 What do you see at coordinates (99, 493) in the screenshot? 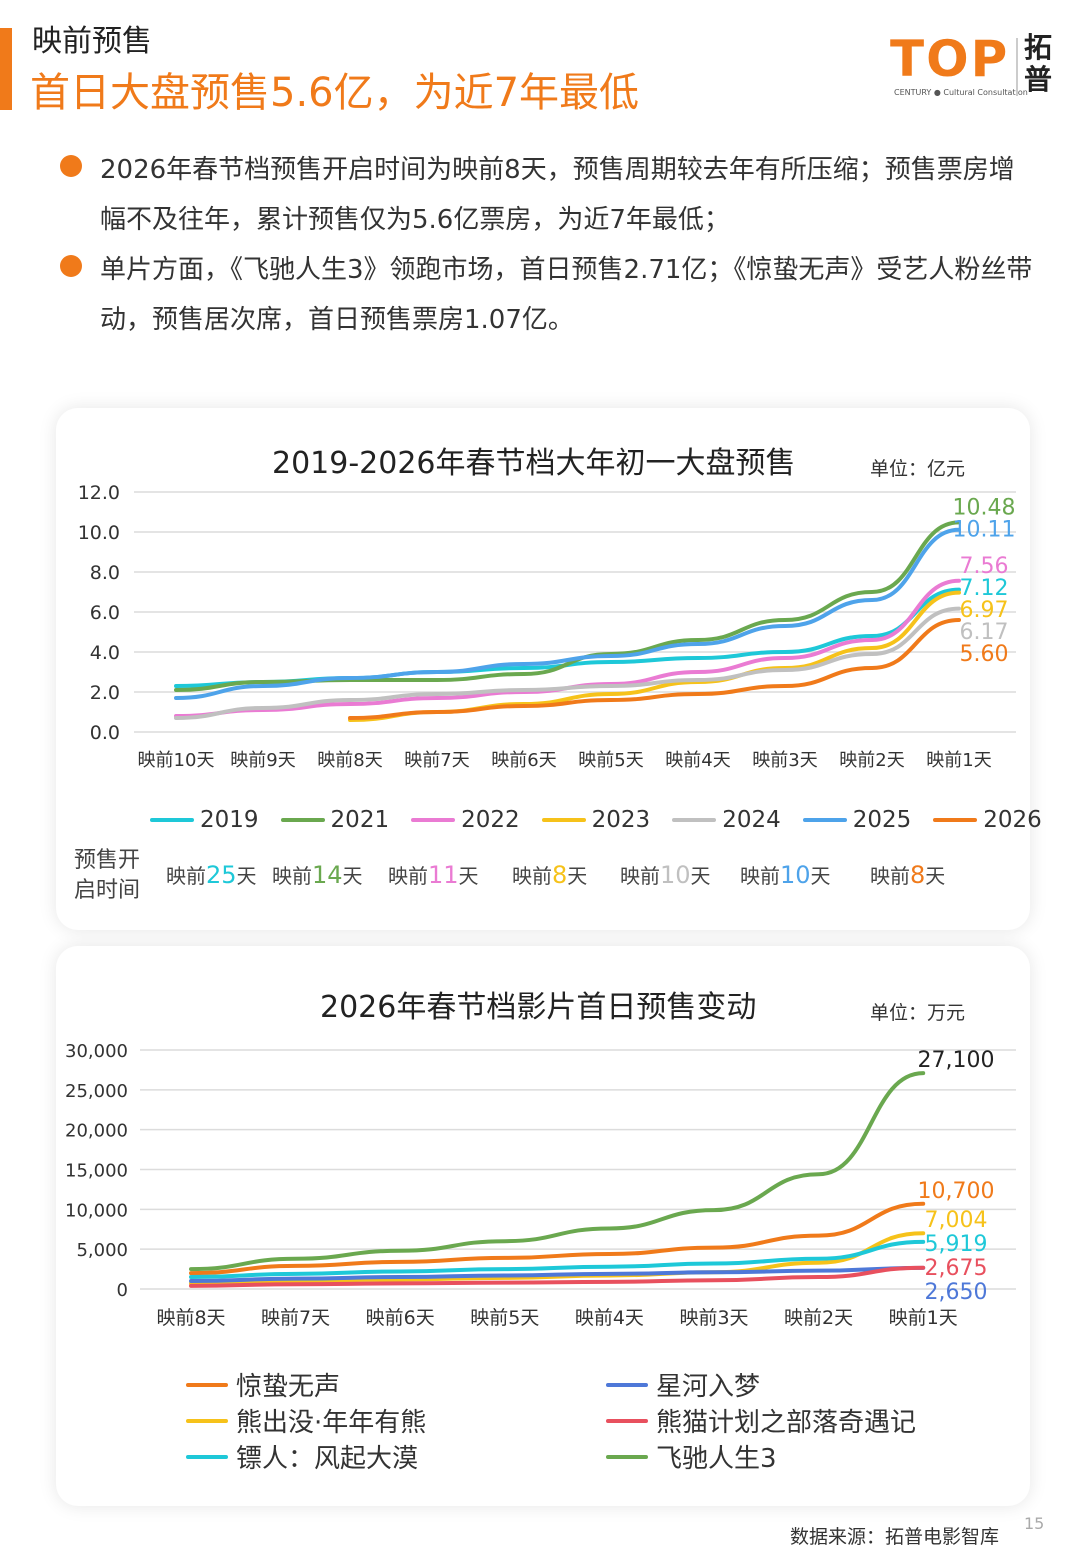
I see `y-tick-label: 12.0` at bounding box center [99, 493].